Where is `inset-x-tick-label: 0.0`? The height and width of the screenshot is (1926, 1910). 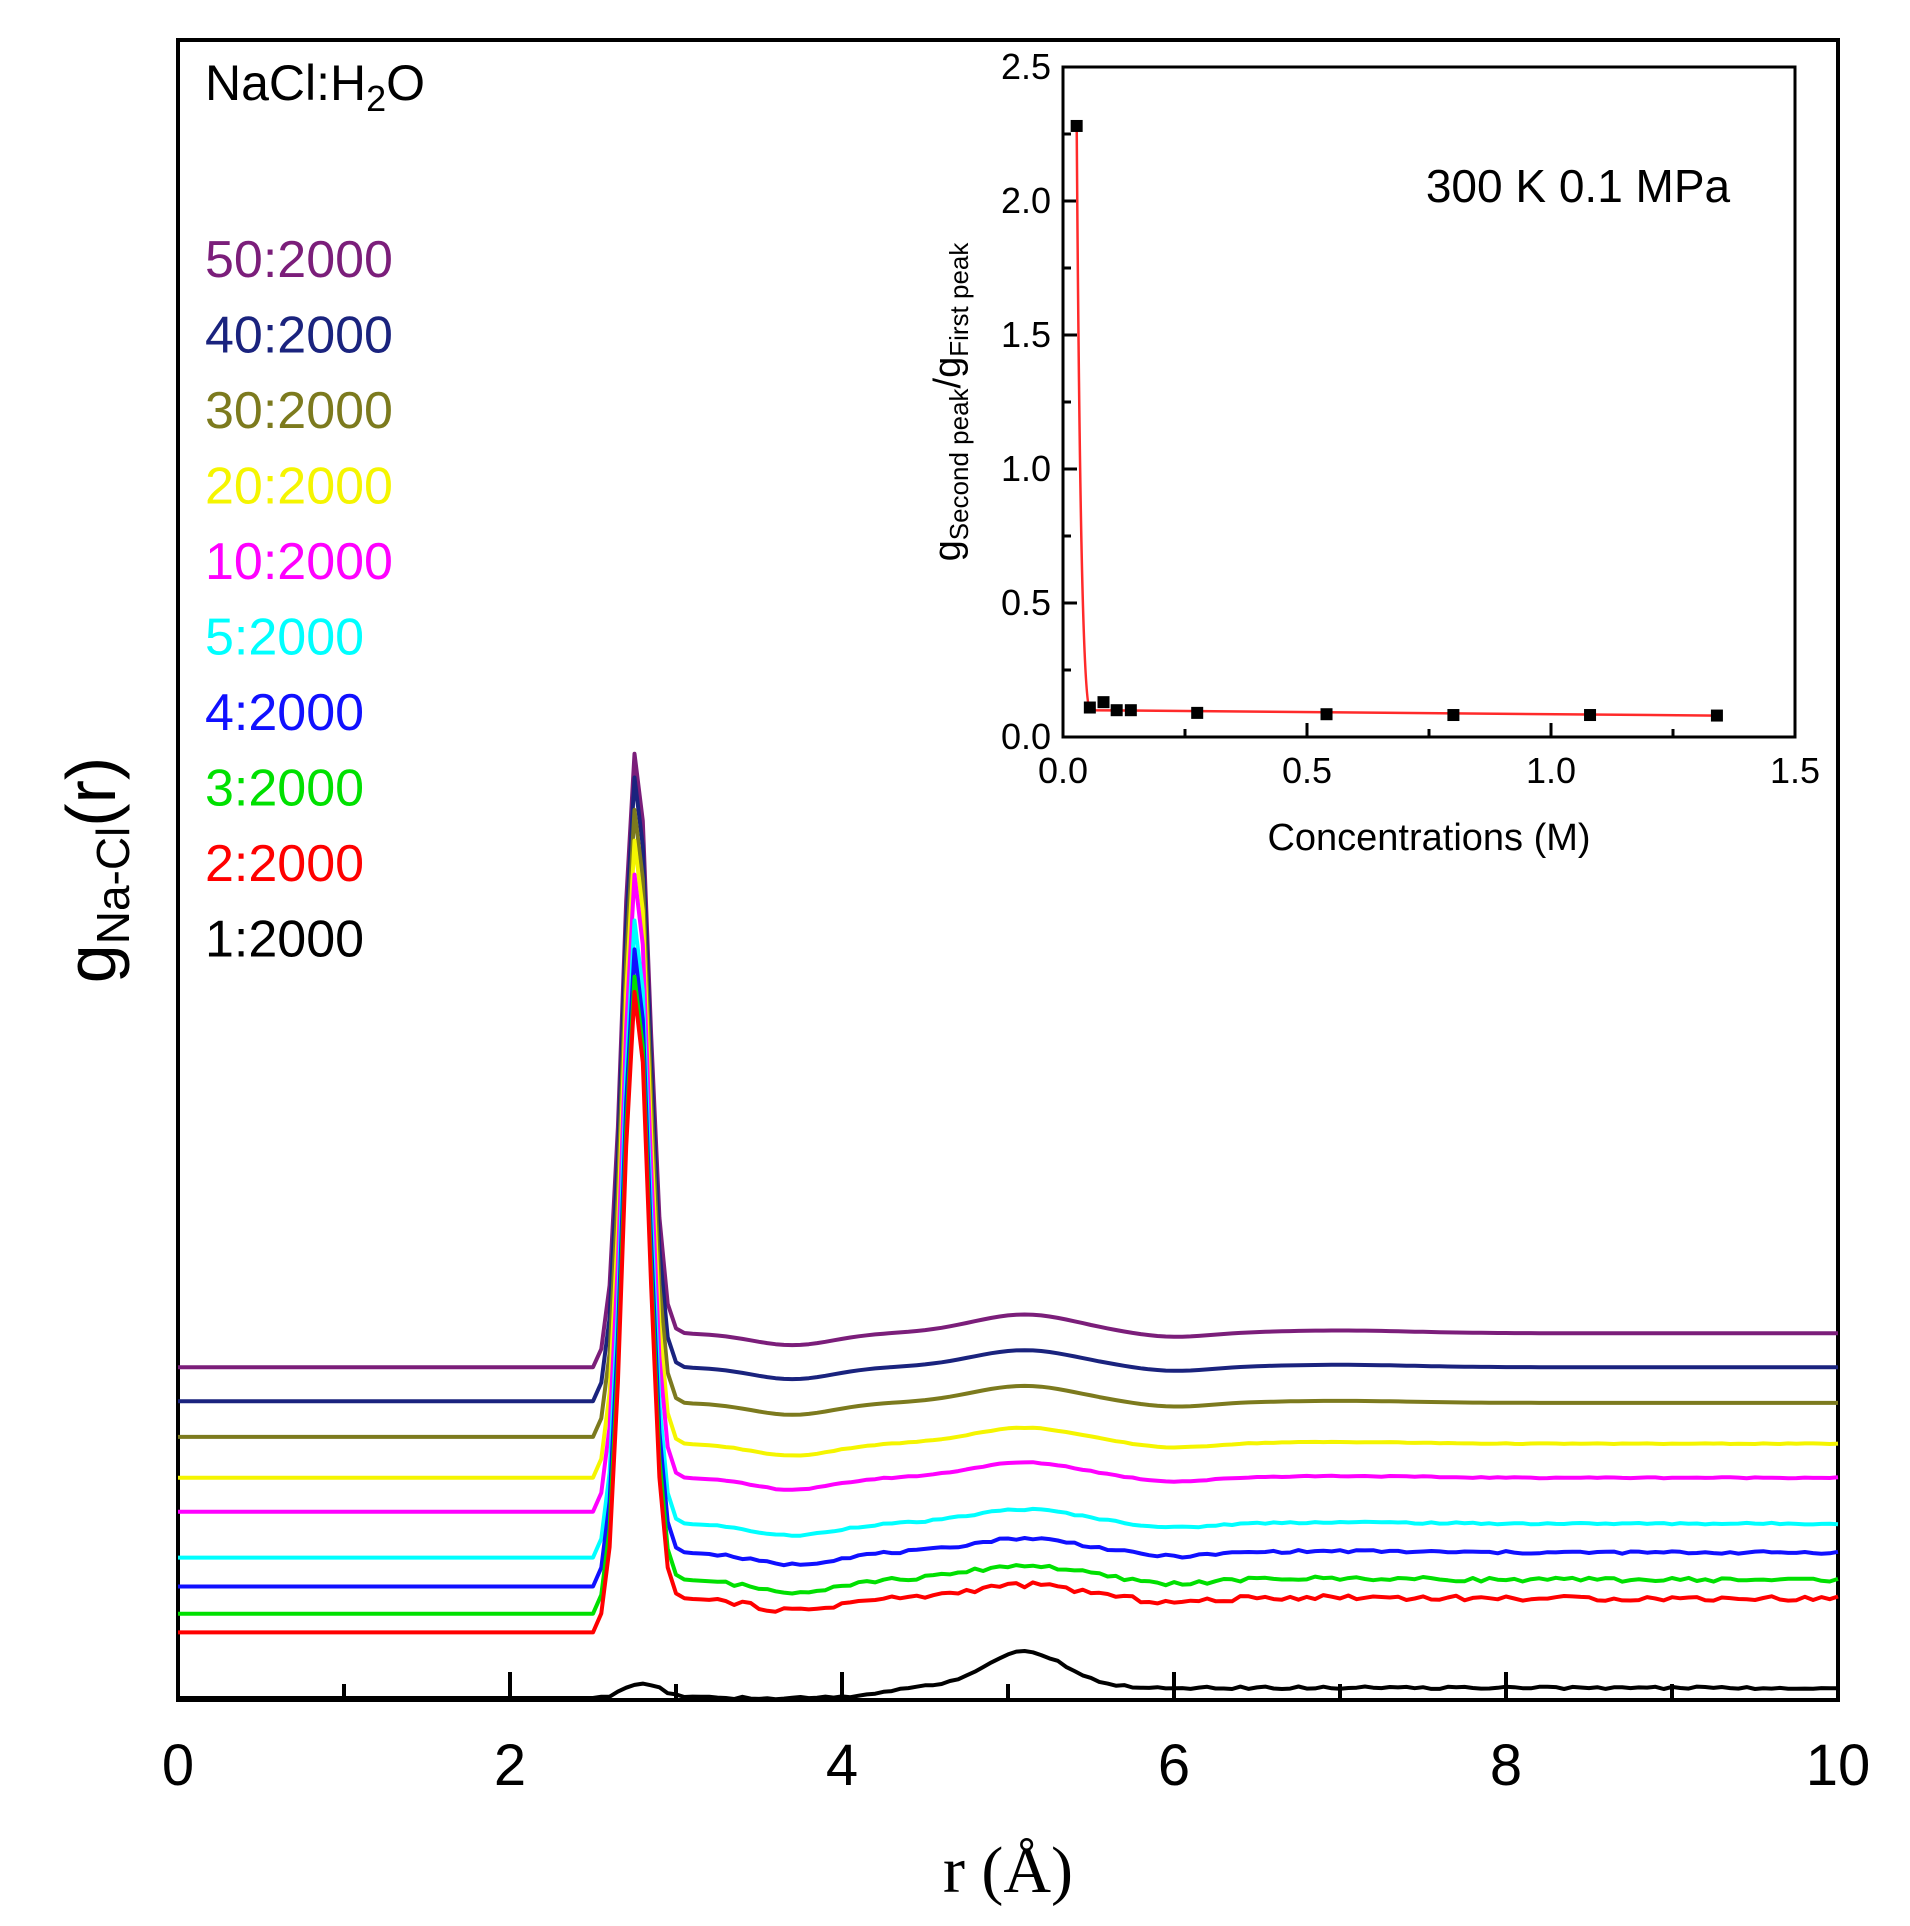 inset-x-tick-label: 0.0 is located at coordinates (1063, 770).